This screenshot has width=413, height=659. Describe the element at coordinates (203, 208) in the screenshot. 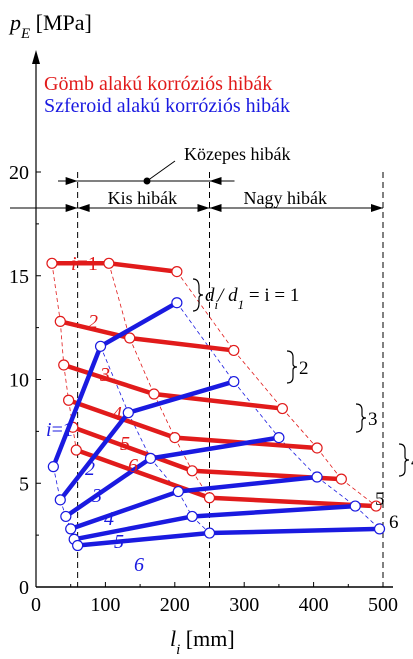

I see `small-arrow-right-arrowhead` at that location.